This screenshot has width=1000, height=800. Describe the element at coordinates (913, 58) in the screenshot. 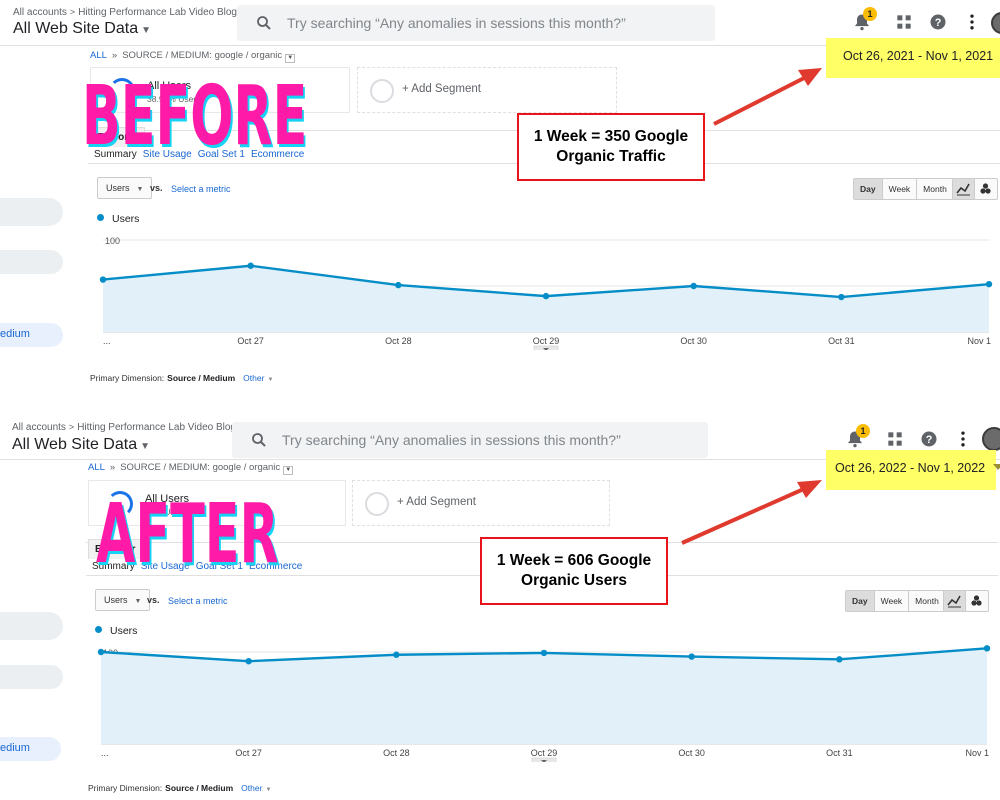

I see `date-range-picker: Oct 26, 2021 - Nov 1, 2021` at that location.